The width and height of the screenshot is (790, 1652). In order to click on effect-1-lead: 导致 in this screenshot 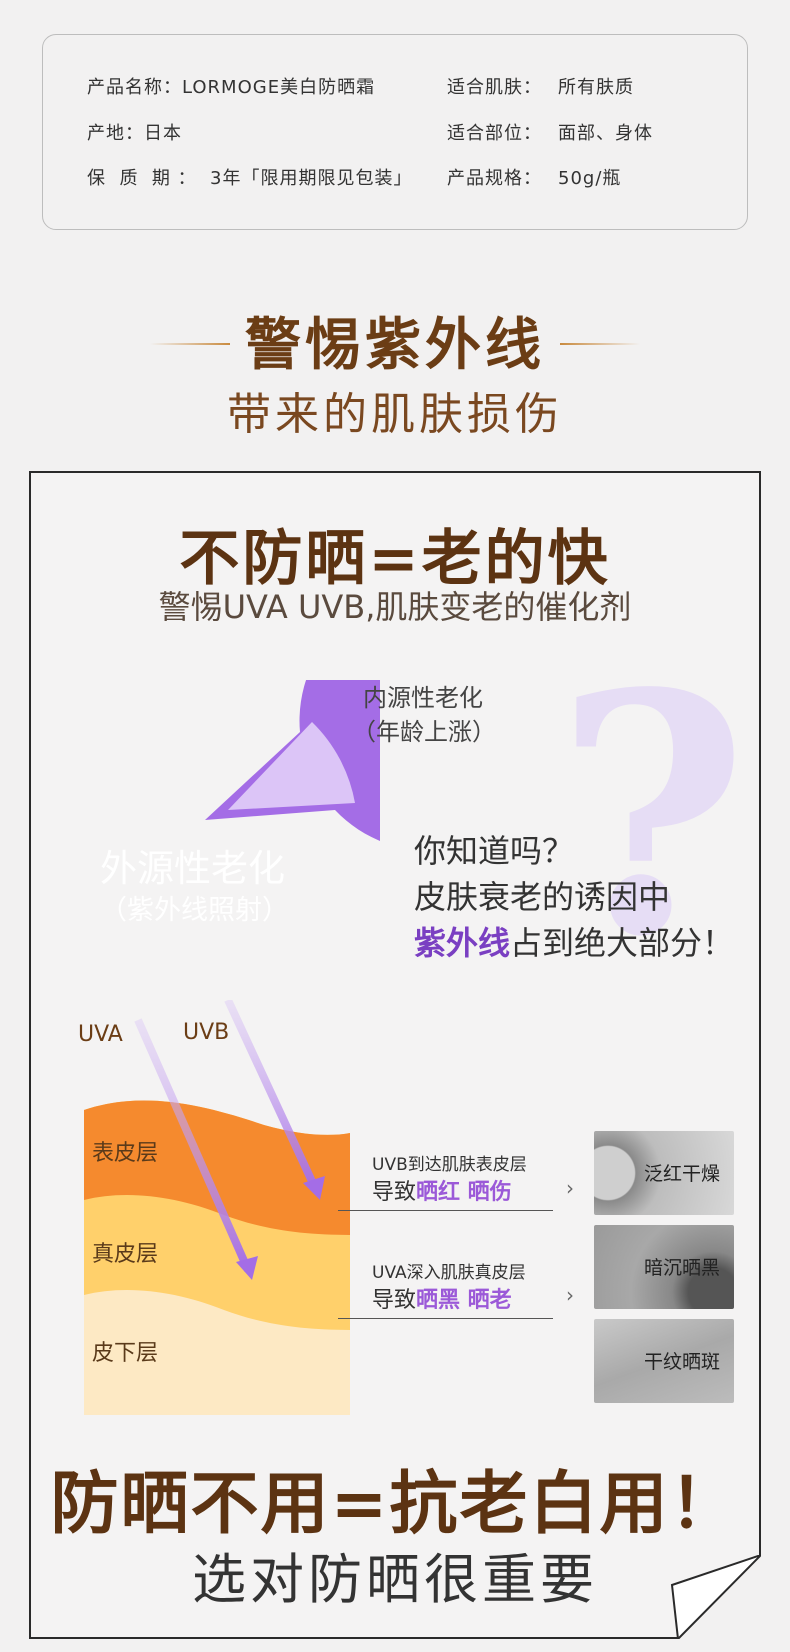, I will do `click(394, 1192)`.